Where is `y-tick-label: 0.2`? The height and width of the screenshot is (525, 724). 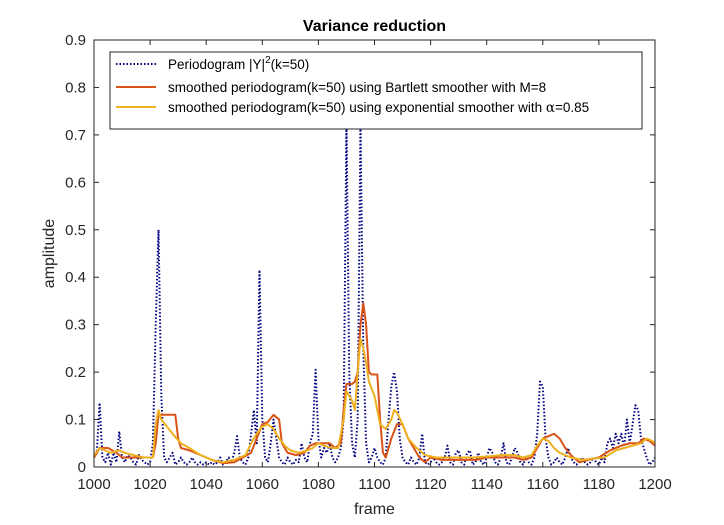 y-tick-label: 0.2 is located at coordinates (75, 372).